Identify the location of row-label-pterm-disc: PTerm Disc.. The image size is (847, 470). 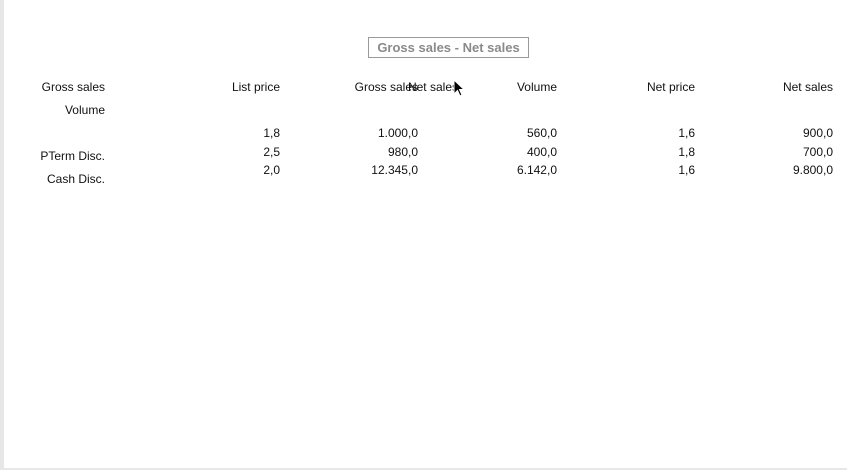
(72, 156).